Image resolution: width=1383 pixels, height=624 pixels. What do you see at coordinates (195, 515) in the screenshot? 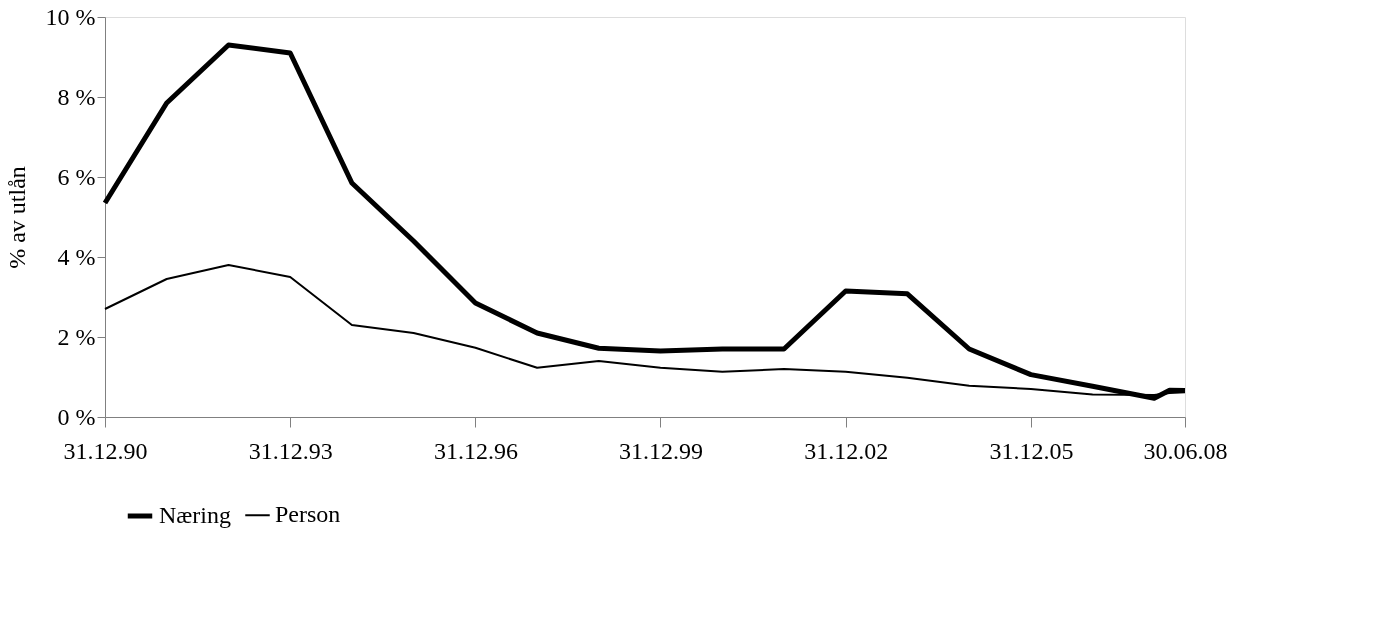
I see `legend-label: Næring` at bounding box center [195, 515].